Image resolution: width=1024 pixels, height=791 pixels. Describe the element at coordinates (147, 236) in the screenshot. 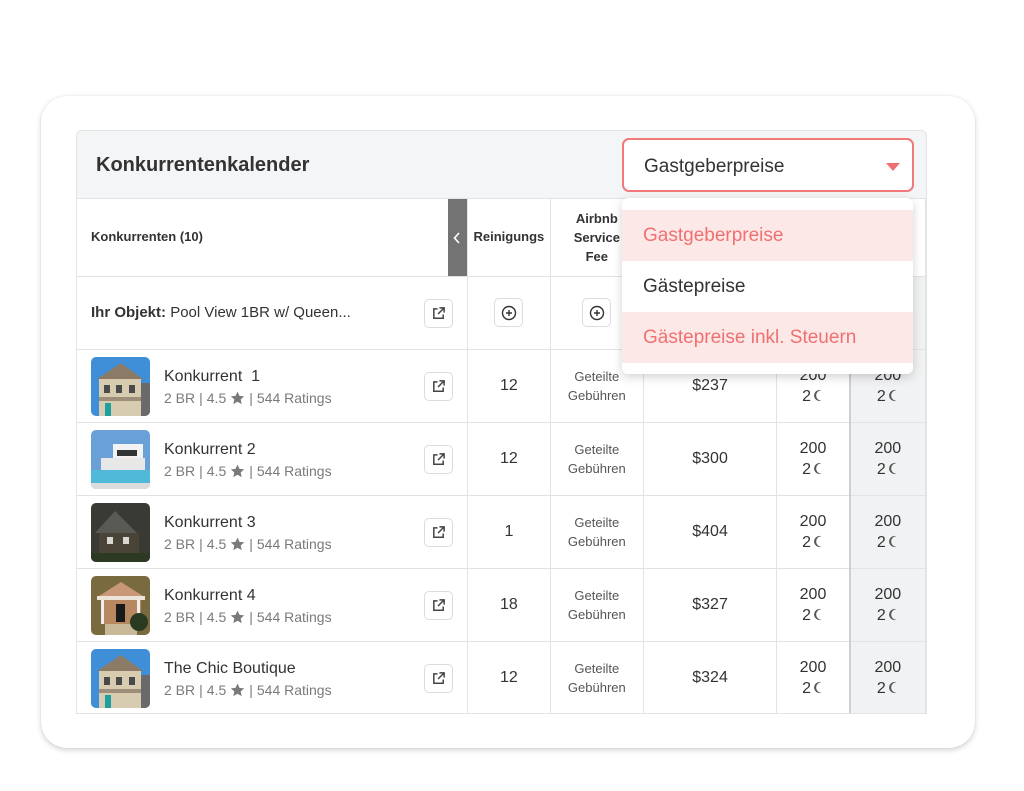

I see `competitors-count-label: Konkurrenten (10)` at that location.